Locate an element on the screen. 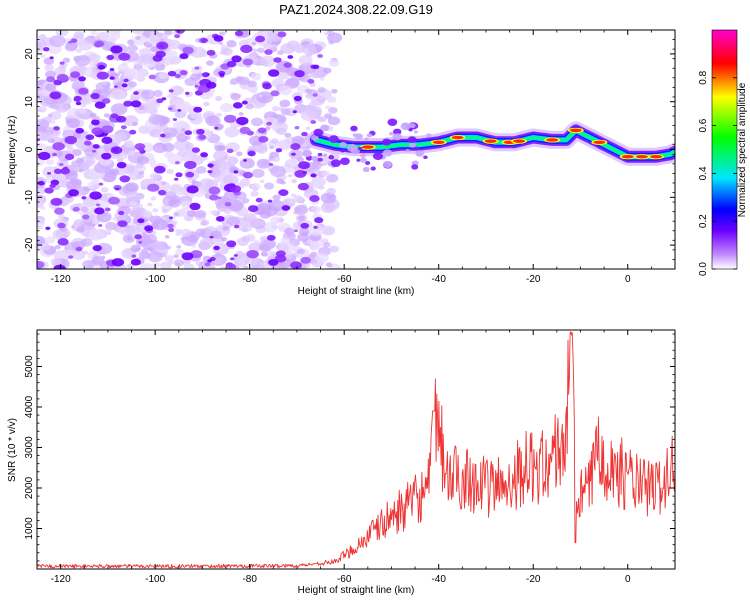  spectrogram-x-tick-label: 0 is located at coordinates (628, 279).